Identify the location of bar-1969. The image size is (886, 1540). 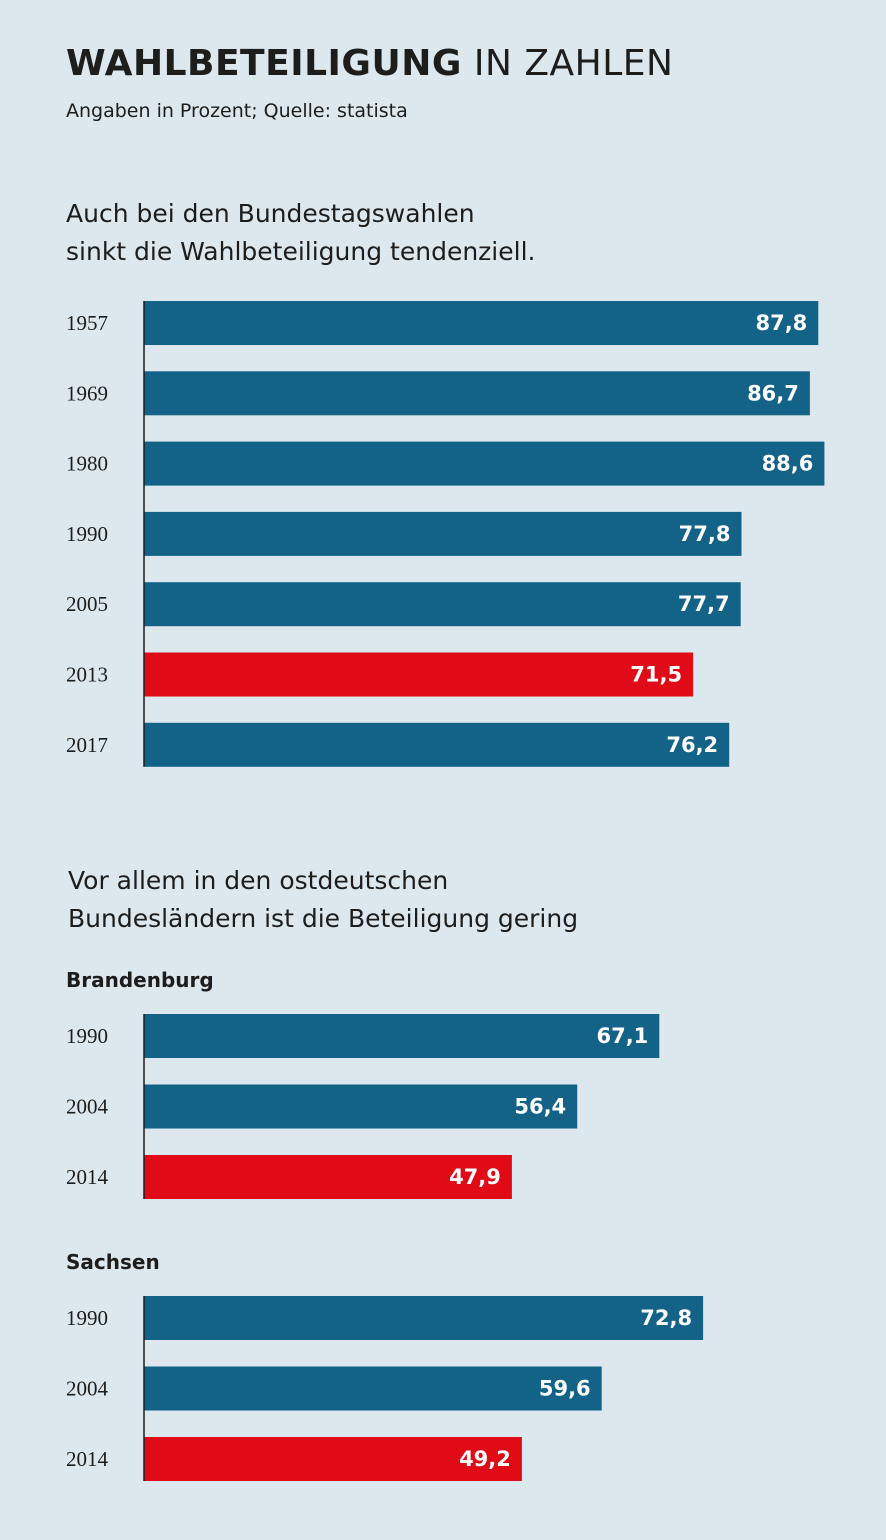
(477, 393).